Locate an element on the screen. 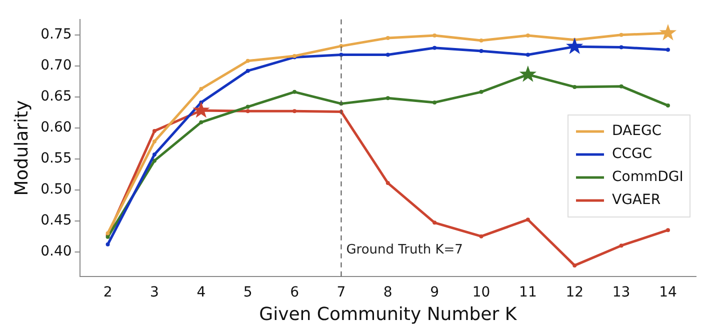 This screenshot has width=720, height=335. x-tick-label: 9 is located at coordinates (435, 292).